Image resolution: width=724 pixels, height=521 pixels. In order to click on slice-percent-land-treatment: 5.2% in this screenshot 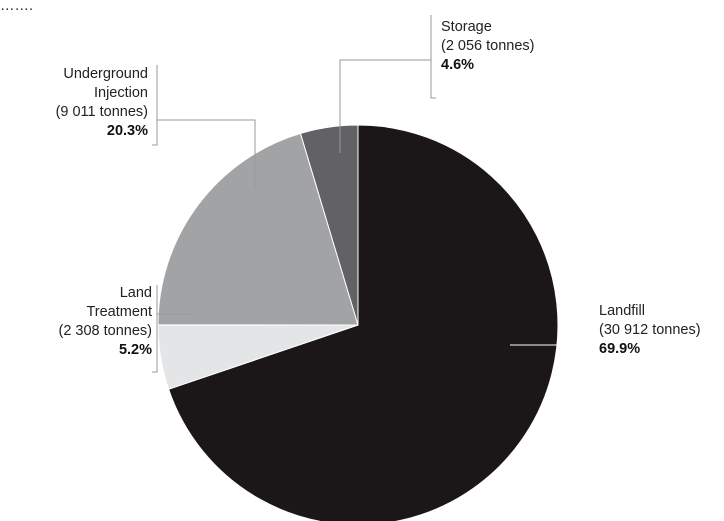, I will do `click(135, 350)`.